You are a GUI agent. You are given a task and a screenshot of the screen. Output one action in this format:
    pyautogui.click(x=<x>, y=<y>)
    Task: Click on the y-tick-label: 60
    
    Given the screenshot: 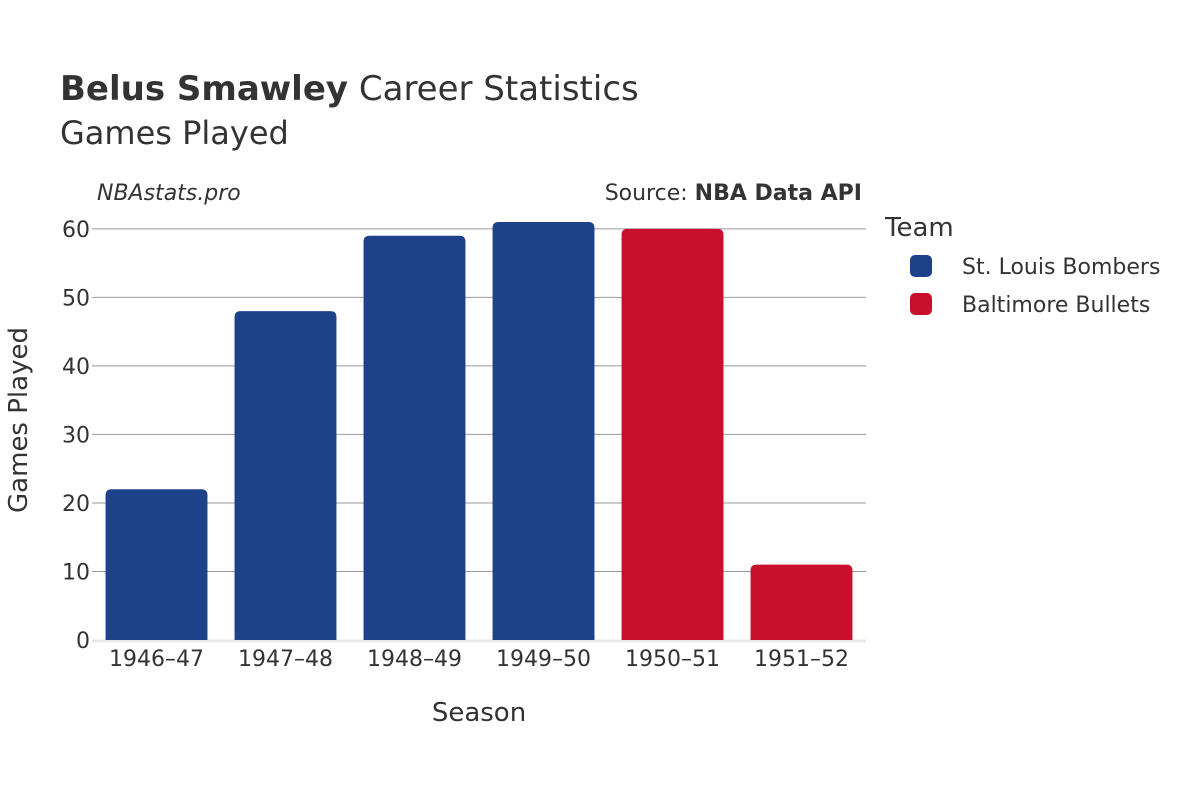 What is the action you would take?
    pyautogui.click(x=76, y=230)
    